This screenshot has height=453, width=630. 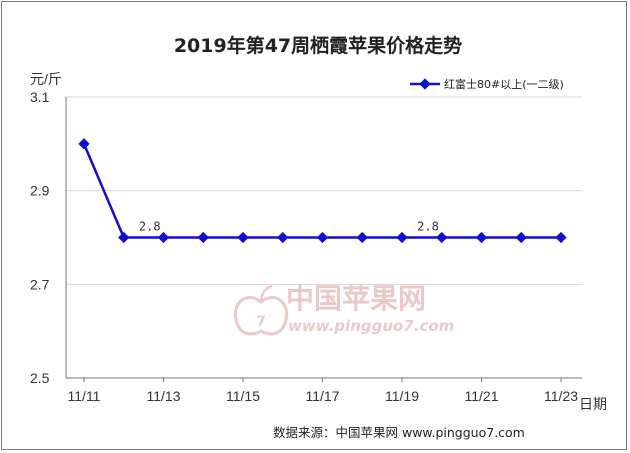 What do you see at coordinates (40, 237) in the screenshot?
I see `y-tick-labels: 2.5 2.7 2.9 3.1` at bounding box center [40, 237].